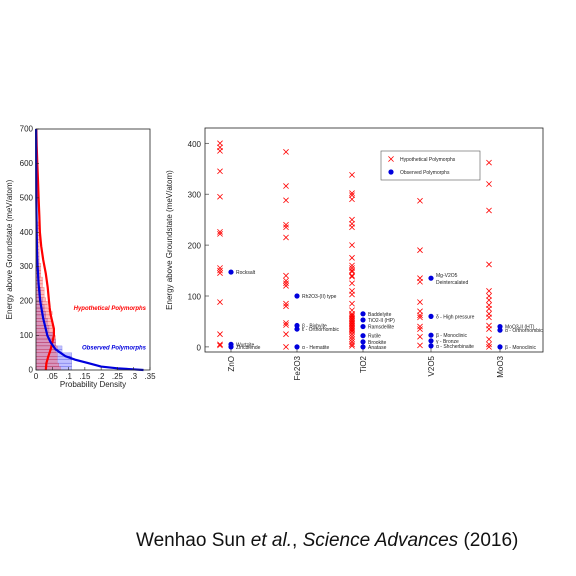 The image size is (576, 576). Describe the element at coordinates (195, 246) in the screenshot. I see `y-tick-label: 200` at that location.